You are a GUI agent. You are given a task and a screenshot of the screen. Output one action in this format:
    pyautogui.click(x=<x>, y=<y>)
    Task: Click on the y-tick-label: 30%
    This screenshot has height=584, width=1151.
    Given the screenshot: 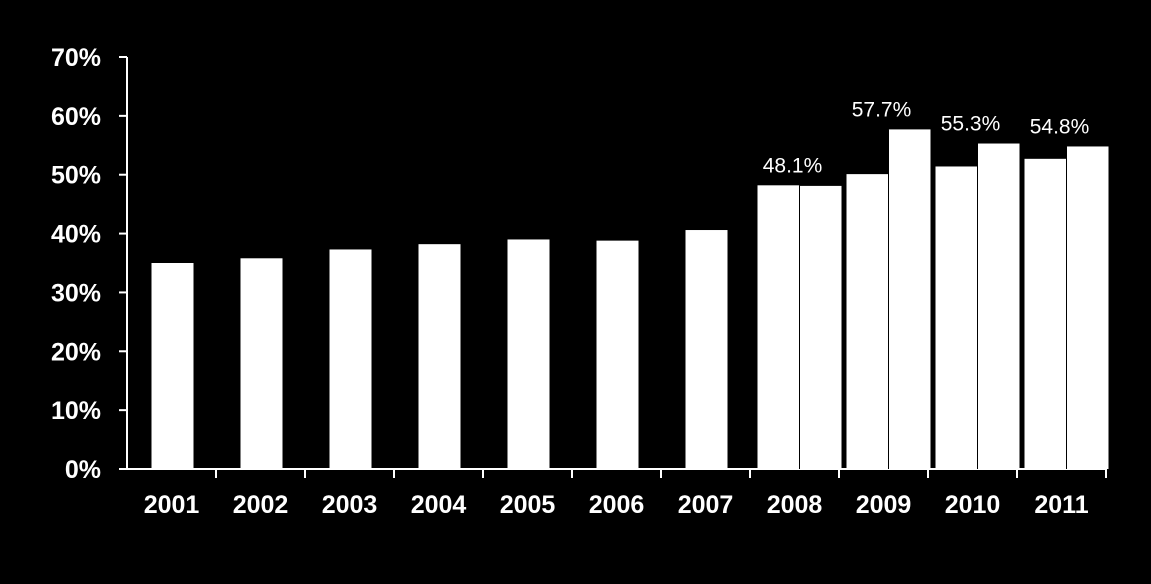 What is the action you would take?
    pyautogui.click(x=76, y=293)
    